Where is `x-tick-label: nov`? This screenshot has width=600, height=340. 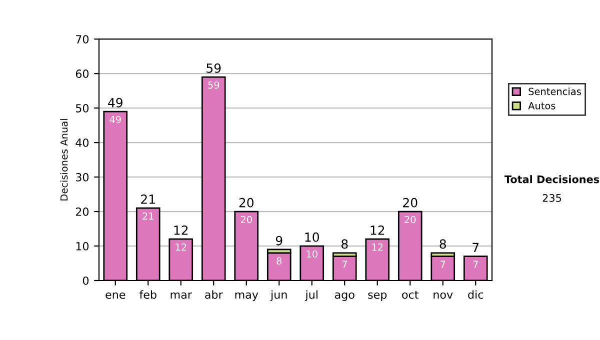 x-tick-label: nov is located at coordinates (443, 295).